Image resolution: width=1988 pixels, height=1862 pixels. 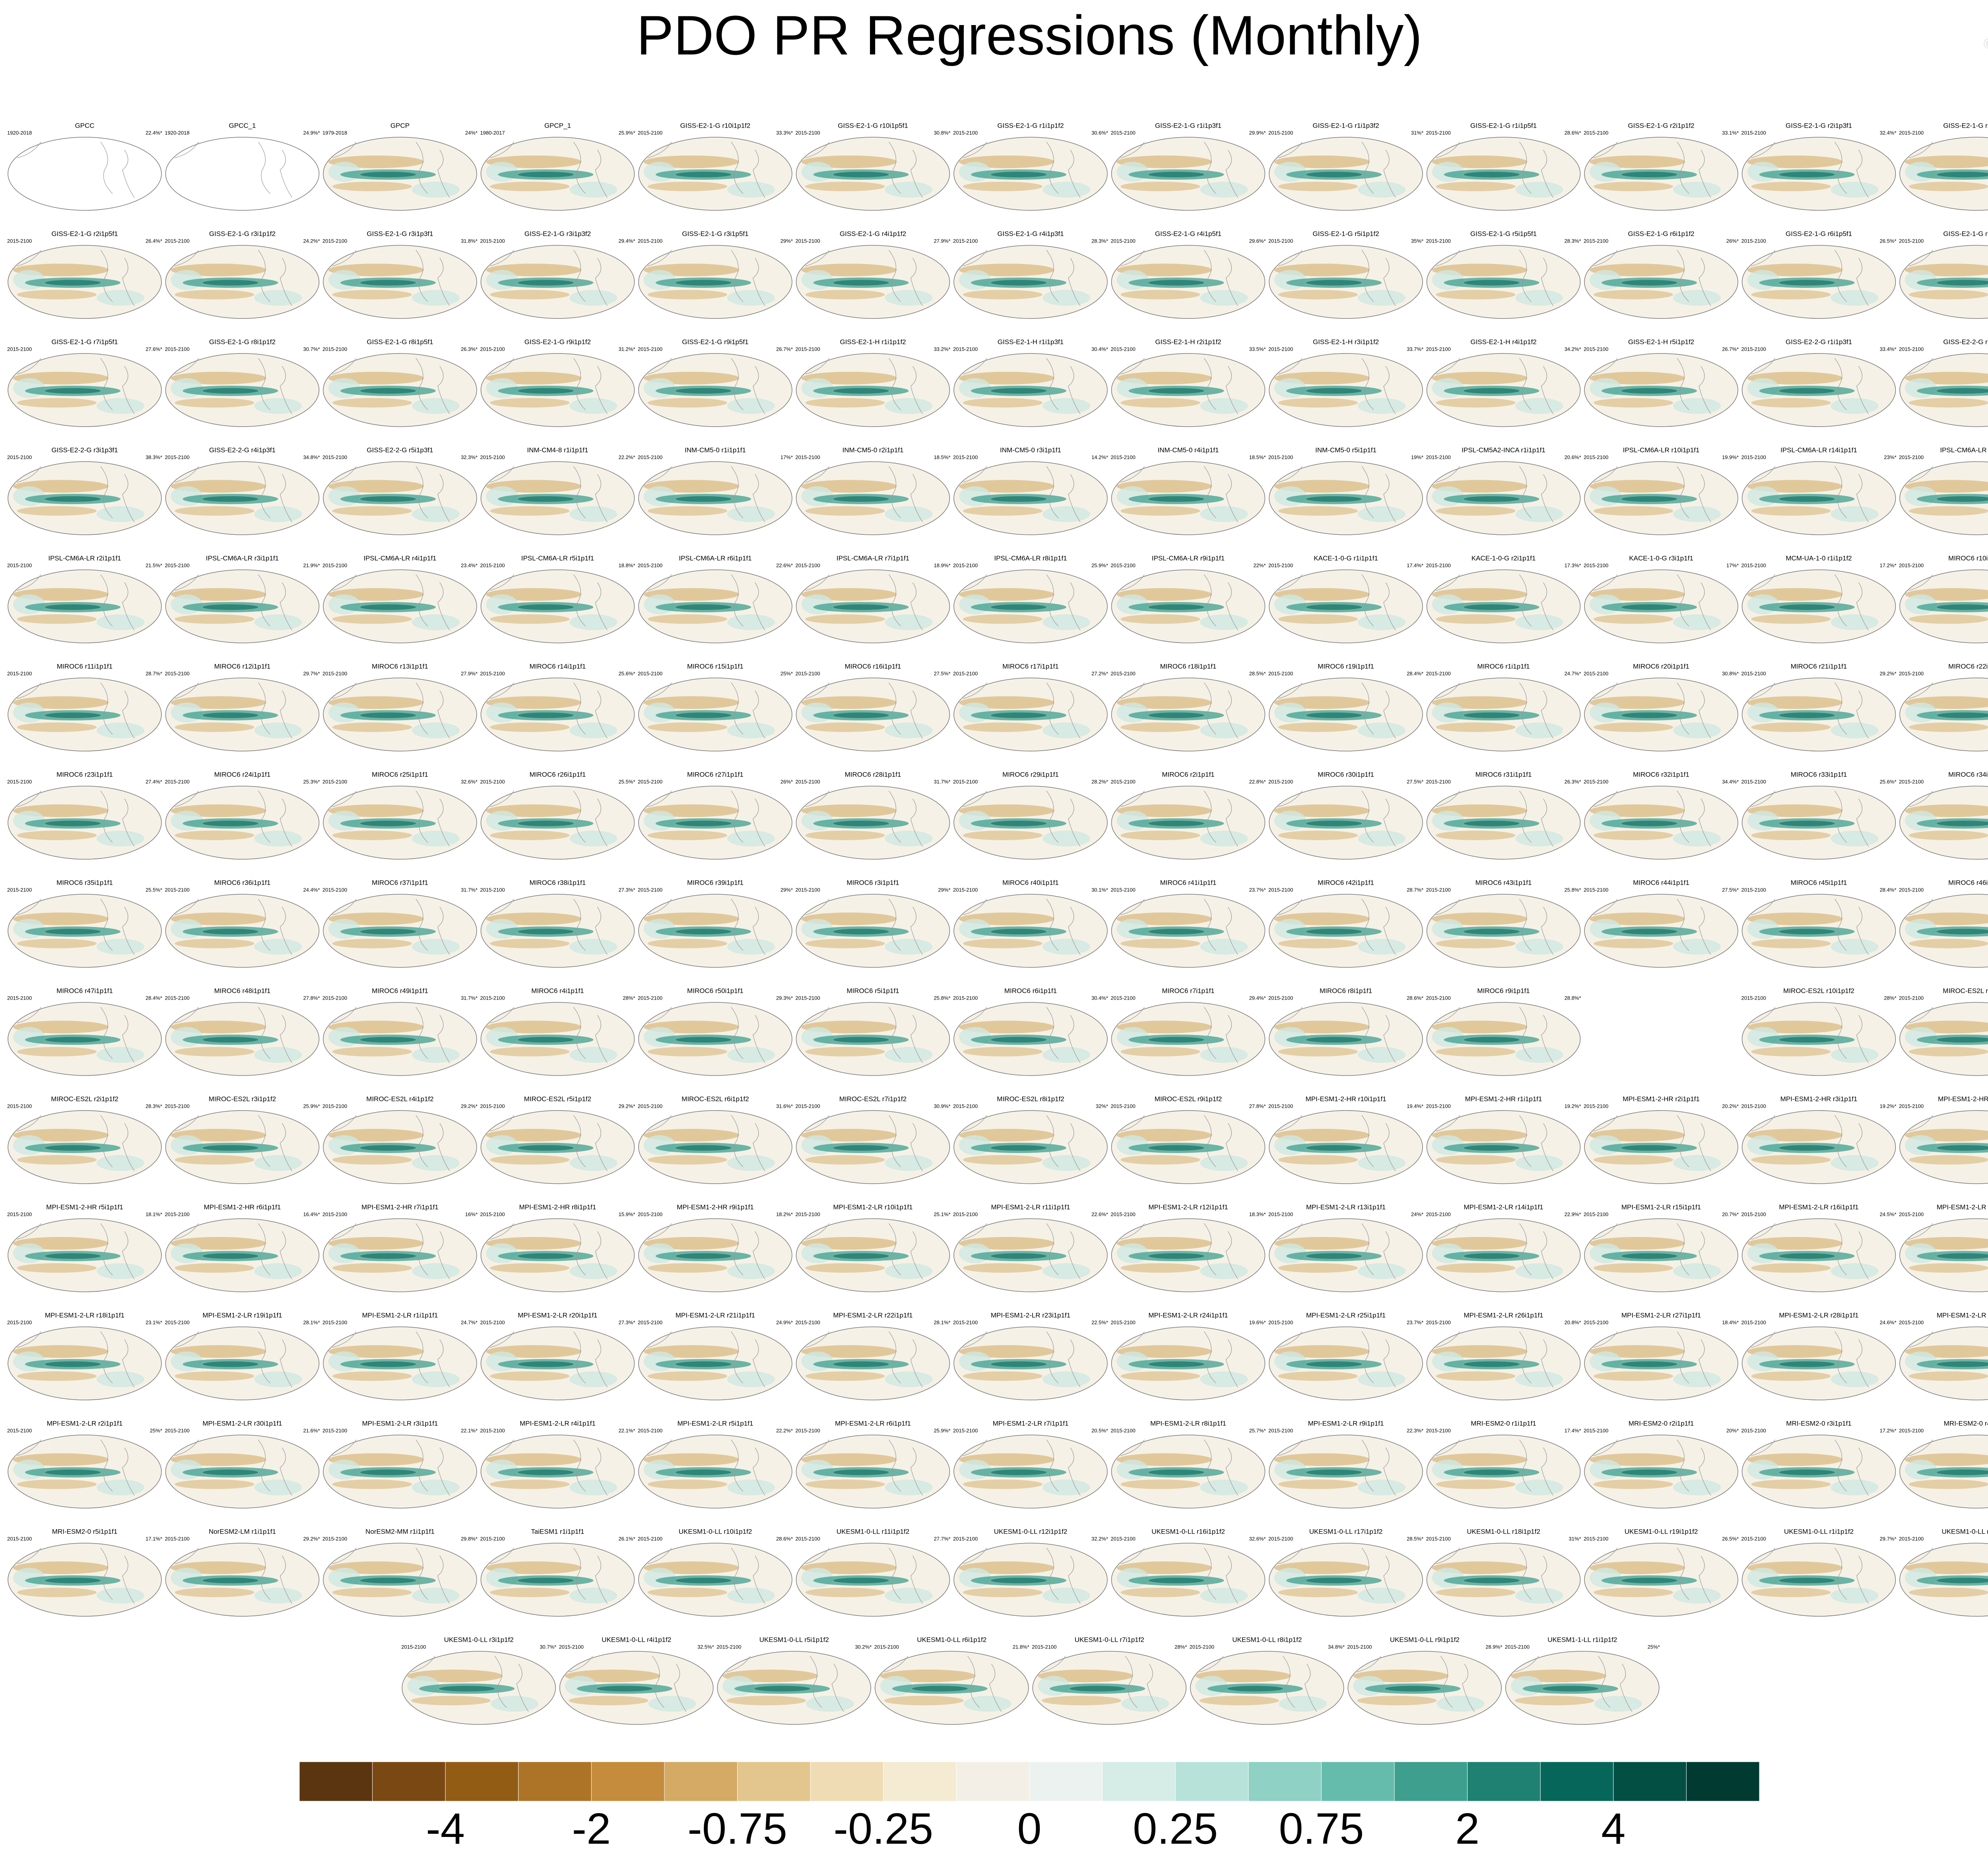 I want to click on panel-percent: 30.1%*, so click(x=1099, y=890).